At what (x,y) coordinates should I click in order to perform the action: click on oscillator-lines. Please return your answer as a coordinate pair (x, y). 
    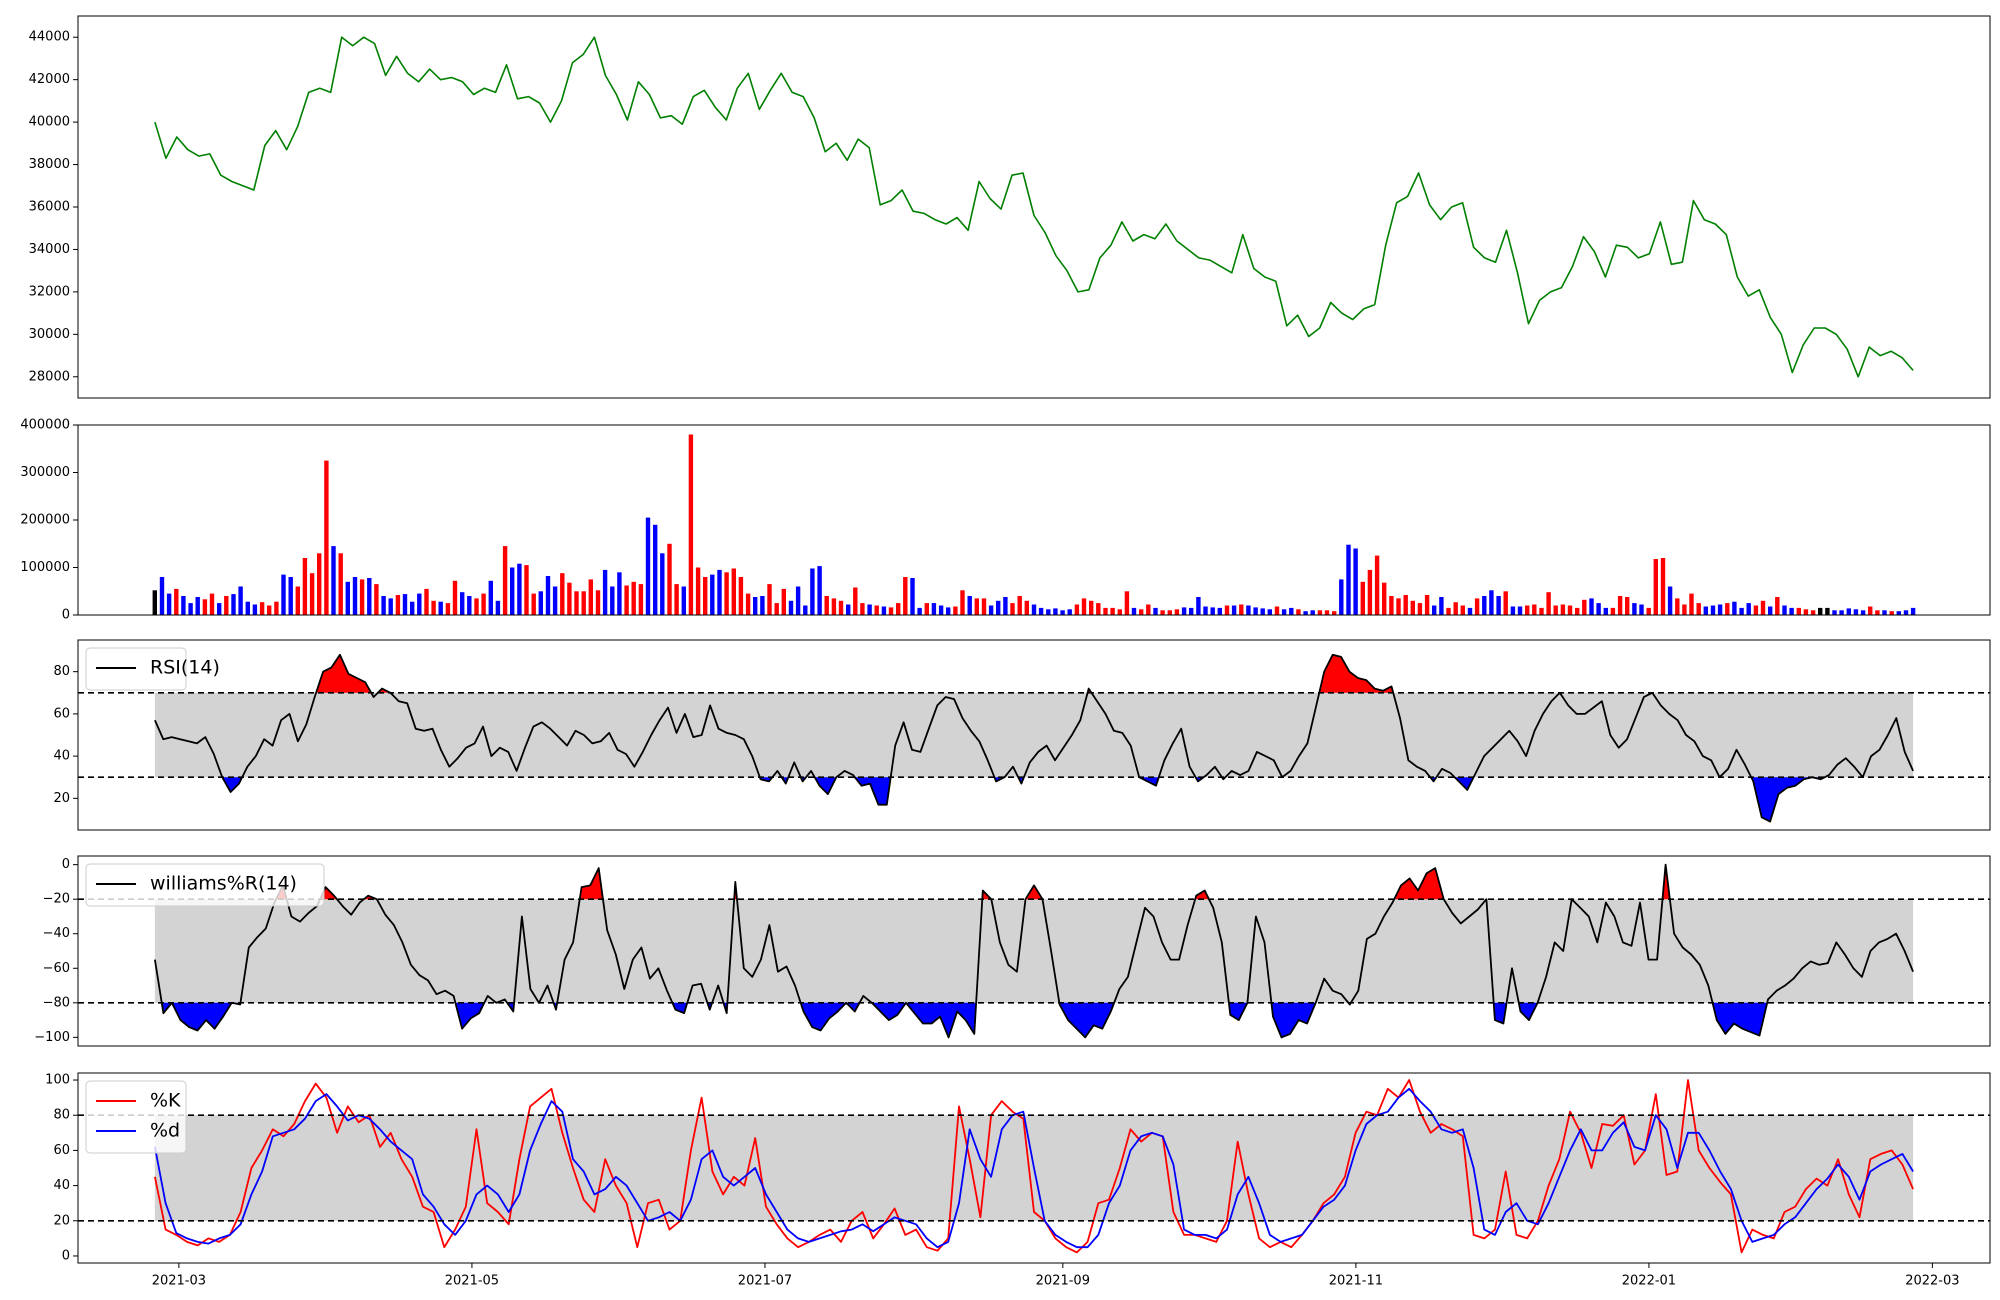
    Looking at the image, I should click on (1034, 951).